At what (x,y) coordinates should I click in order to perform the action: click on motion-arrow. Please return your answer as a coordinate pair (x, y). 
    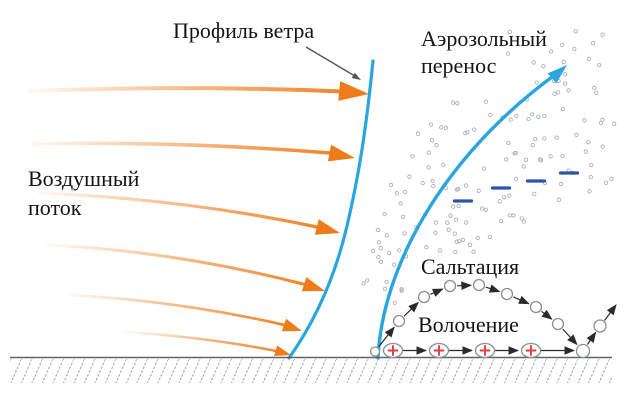
    Looking at the image, I should click on (610, 312).